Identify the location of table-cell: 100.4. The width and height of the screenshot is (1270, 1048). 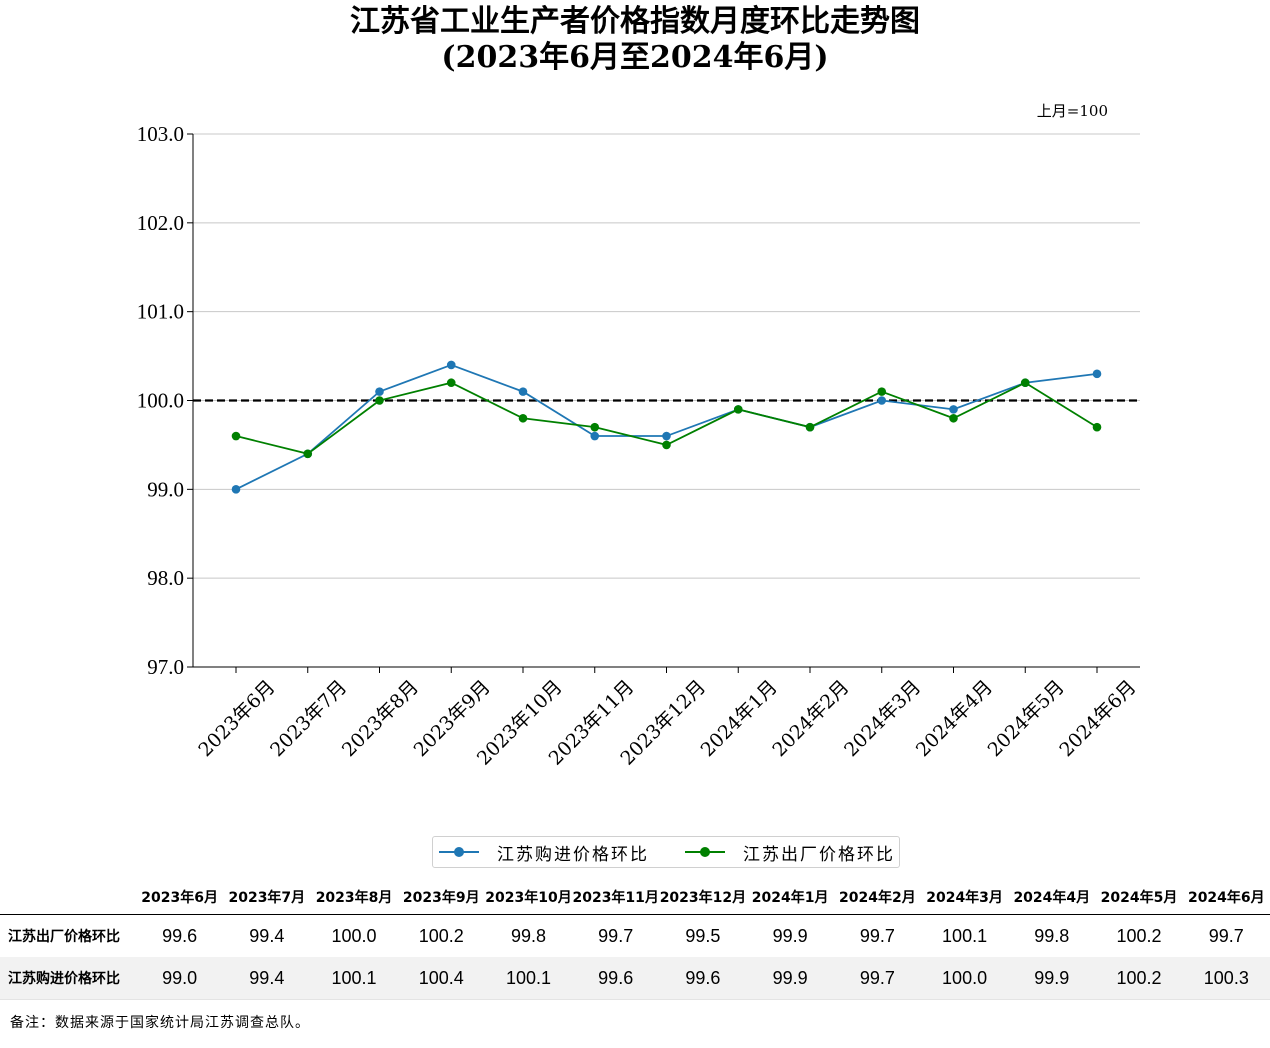
(441, 978).